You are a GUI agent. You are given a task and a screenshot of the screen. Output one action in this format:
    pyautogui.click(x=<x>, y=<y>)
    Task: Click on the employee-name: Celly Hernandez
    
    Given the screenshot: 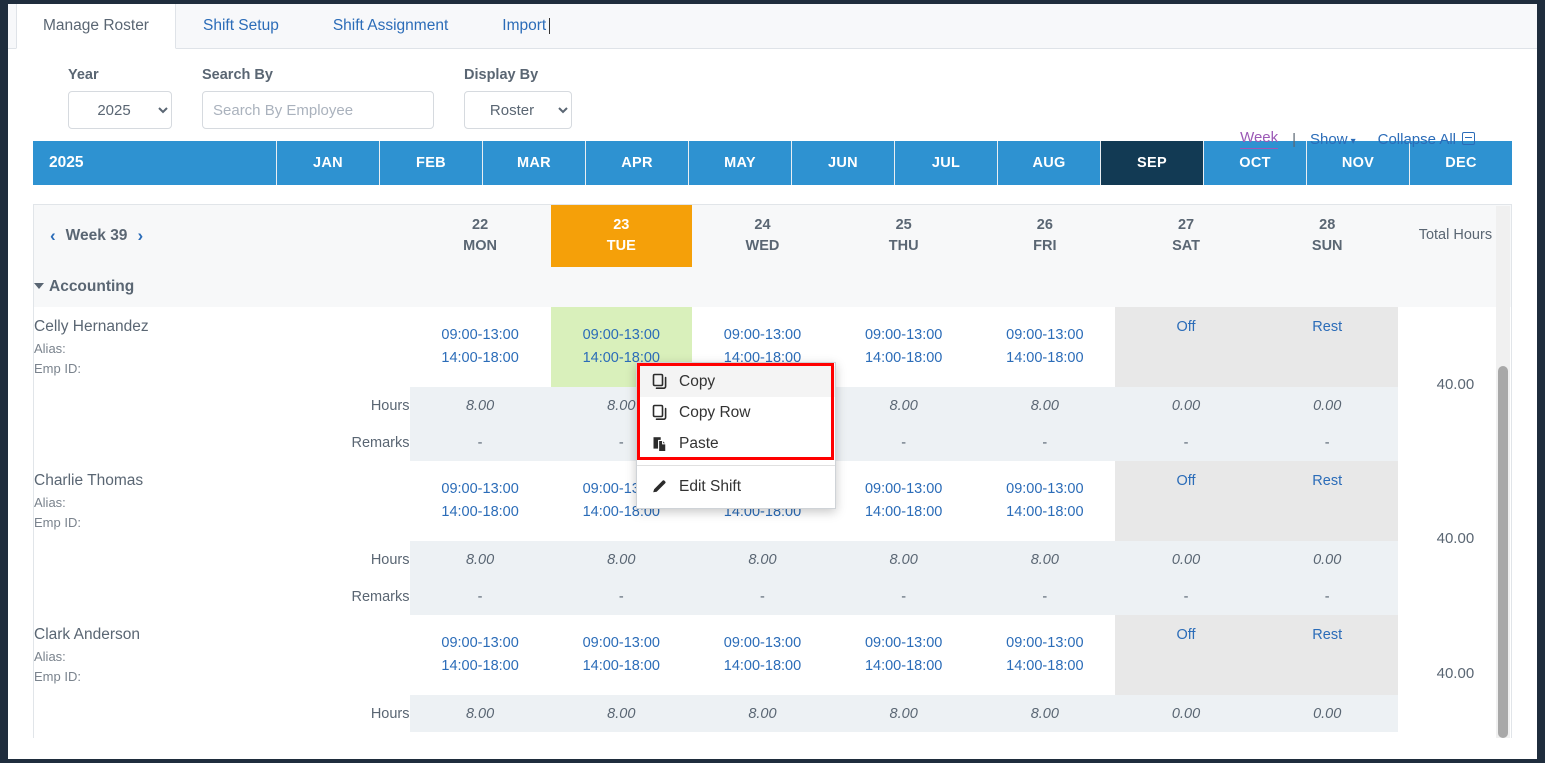 What is the action you would take?
    pyautogui.click(x=91, y=326)
    